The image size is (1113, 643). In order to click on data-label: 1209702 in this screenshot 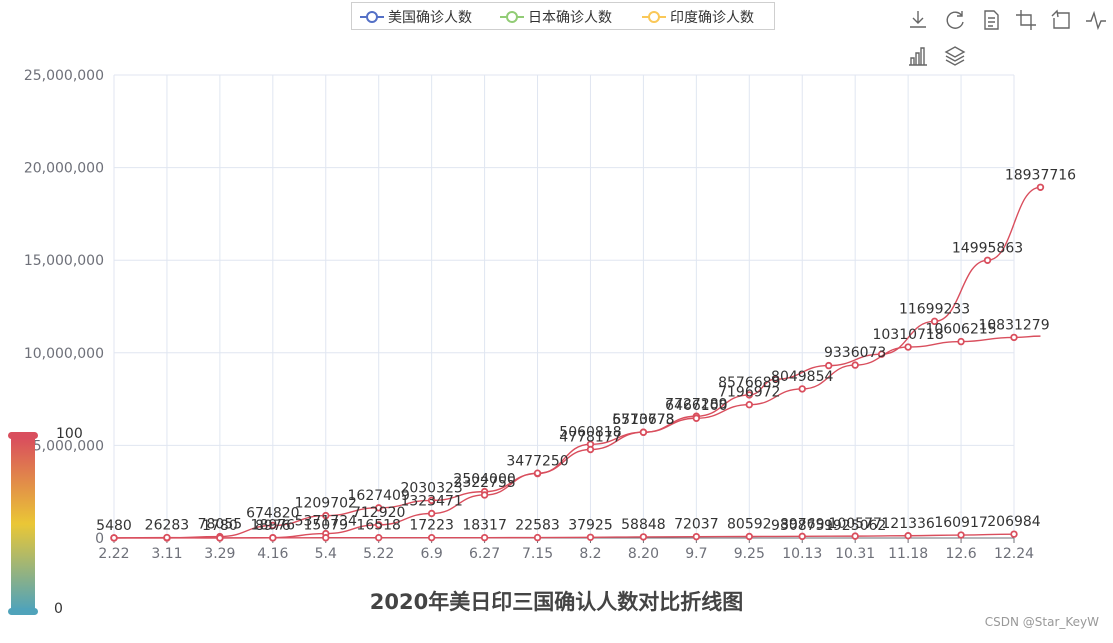, I will do `click(326, 504)`.